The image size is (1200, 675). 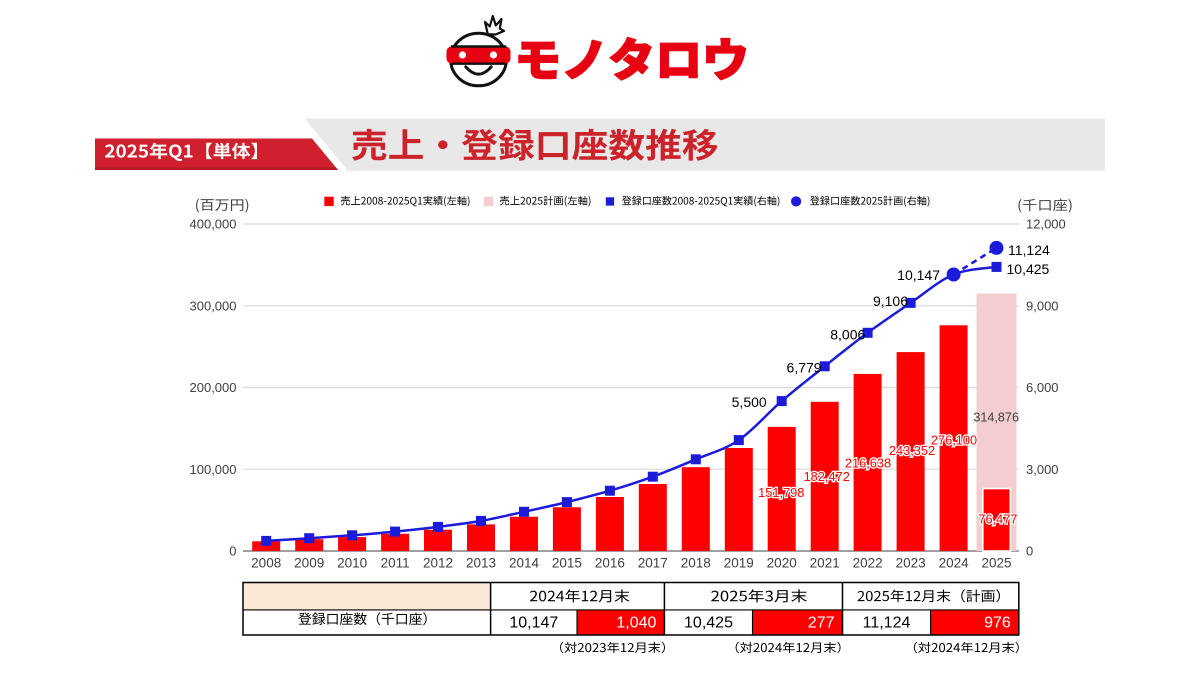 What do you see at coordinates (997, 519) in the screenshot?
I see `svg-text: 76,477` at bounding box center [997, 519].